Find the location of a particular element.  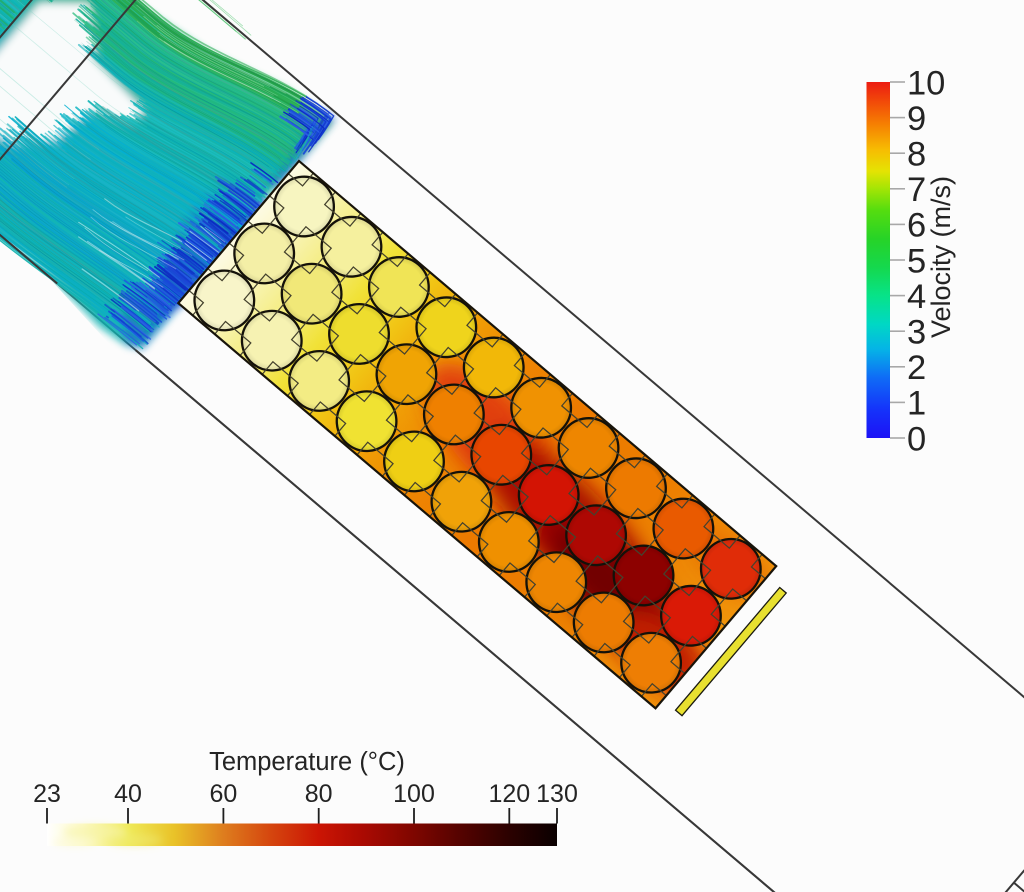

svg-text: 80 is located at coordinates (319, 794).